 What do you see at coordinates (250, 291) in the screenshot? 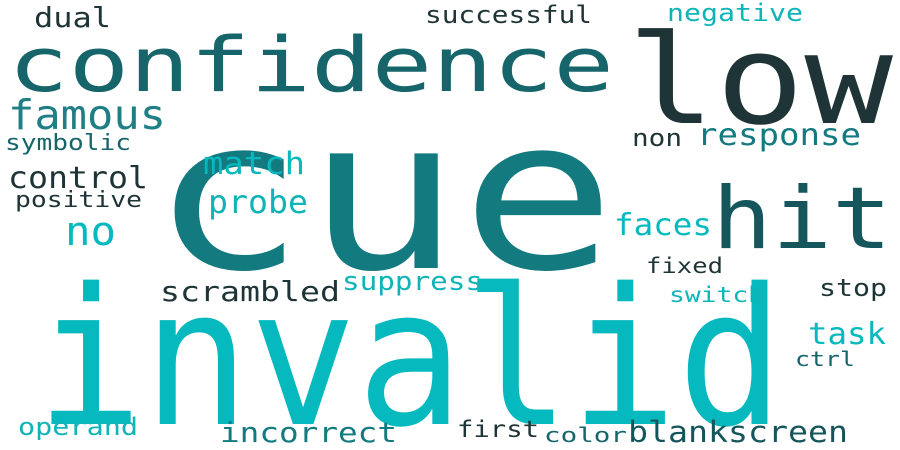
I see `word-scrambled: scrambled` at bounding box center [250, 291].